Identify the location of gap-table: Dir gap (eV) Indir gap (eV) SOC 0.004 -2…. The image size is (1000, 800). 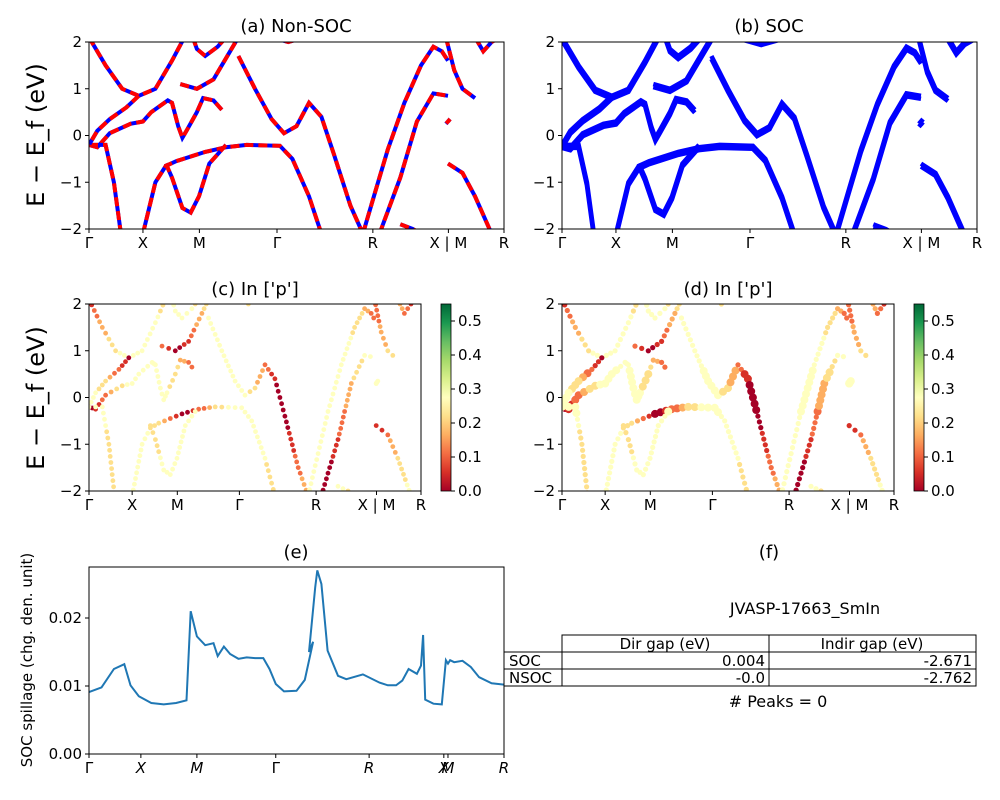
(740, 660).